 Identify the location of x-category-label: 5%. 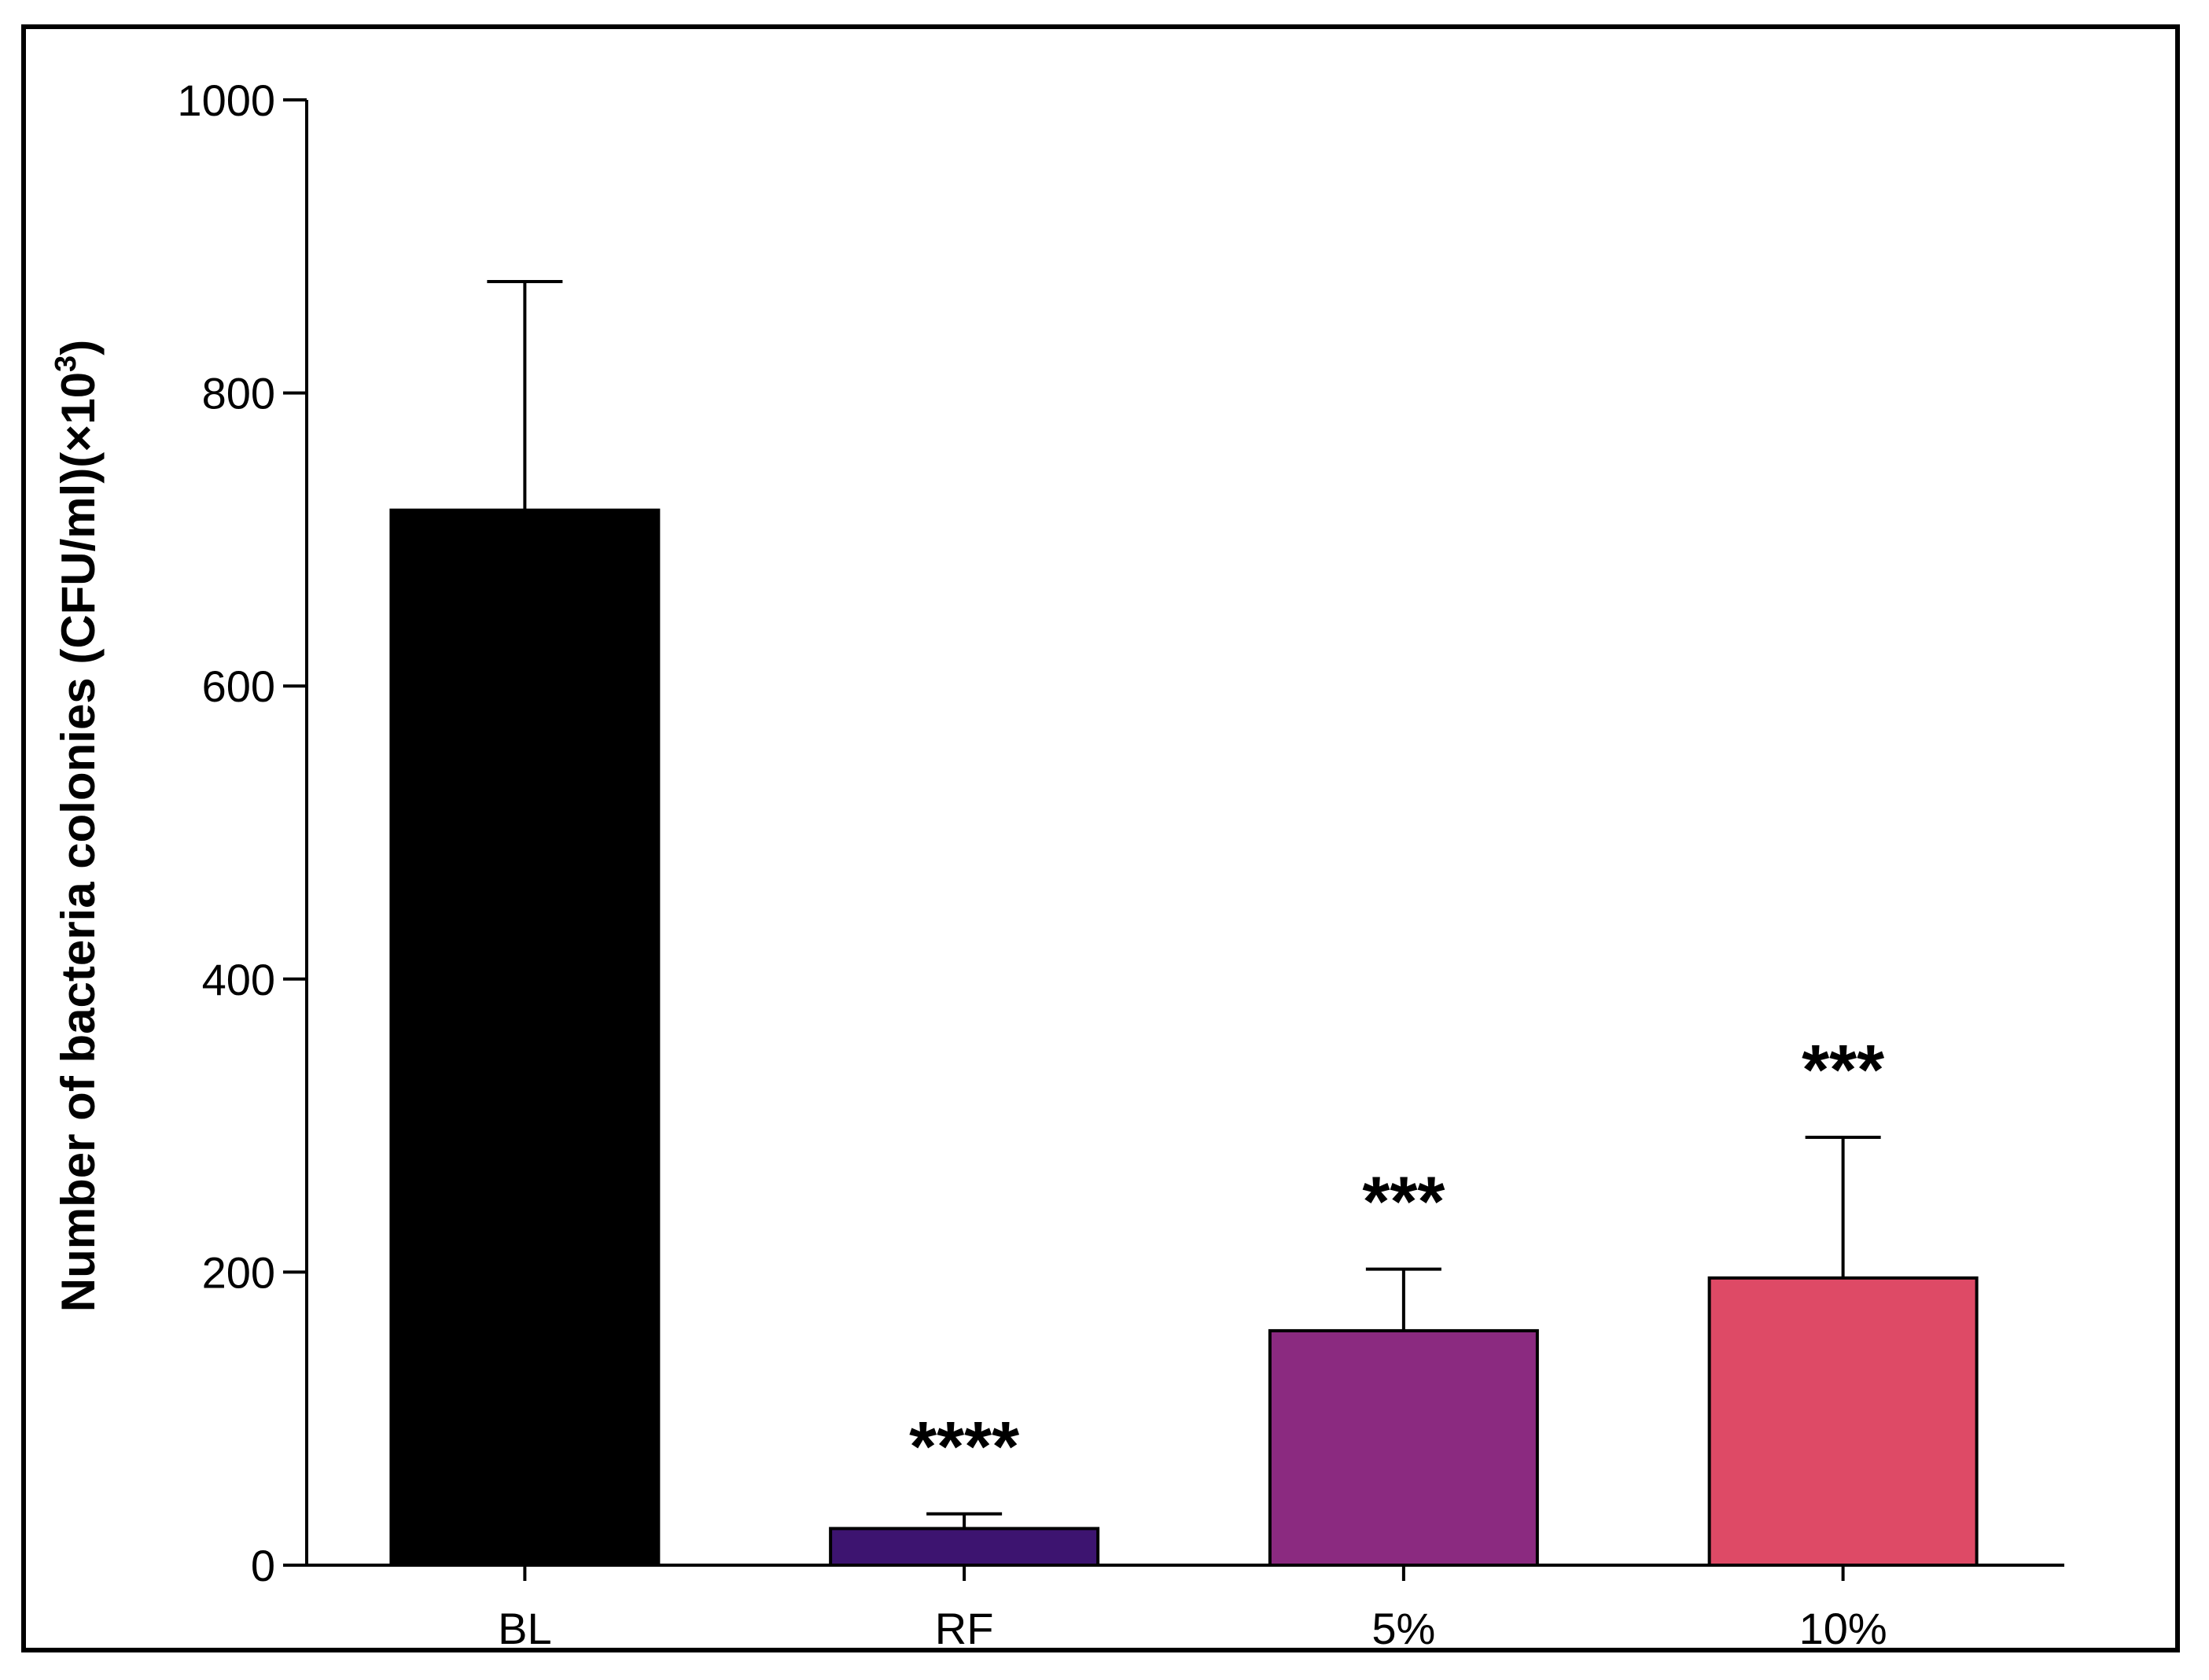
(1403, 1628).